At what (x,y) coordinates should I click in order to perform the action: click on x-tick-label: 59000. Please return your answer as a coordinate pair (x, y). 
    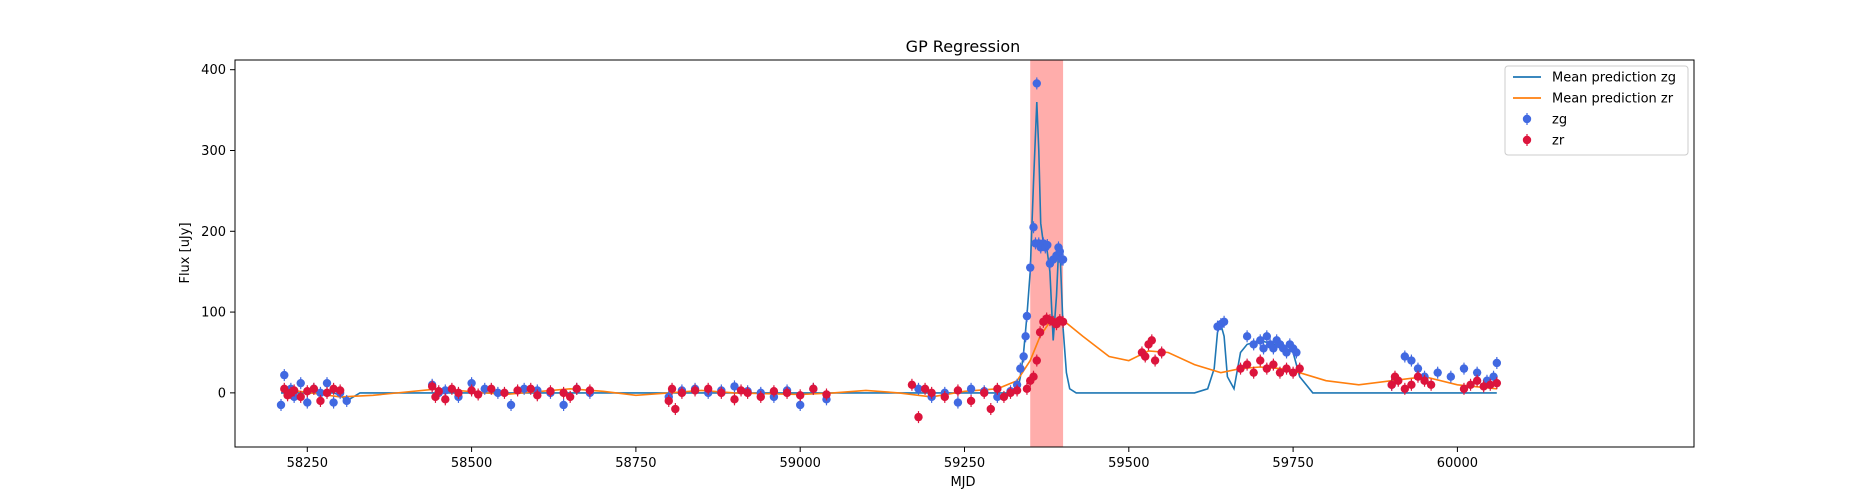
    Looking at the image, I should click on (800, 463).